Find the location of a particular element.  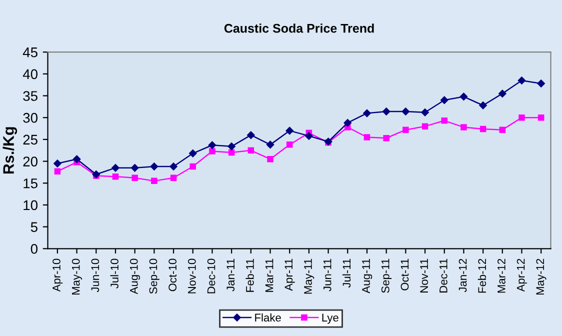

y-tick-label: 15 is located at coordinates (31, 183).